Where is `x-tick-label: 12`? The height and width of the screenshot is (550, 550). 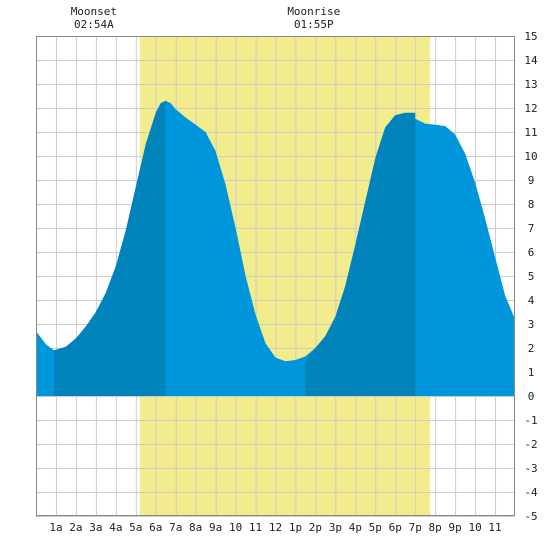 x-tick-label: 12 is located at coordinates (275, 527).